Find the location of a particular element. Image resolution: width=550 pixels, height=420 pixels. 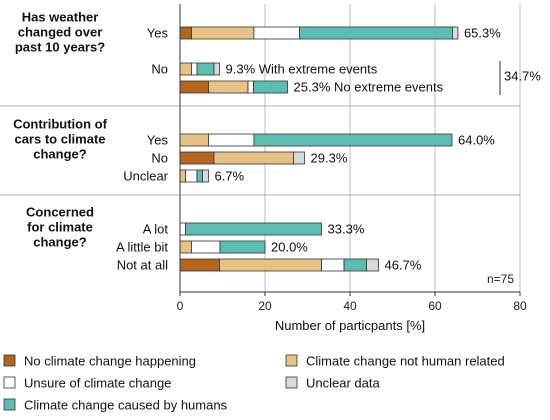

legend-swatch-unclear is located at coordinates (291, 382).